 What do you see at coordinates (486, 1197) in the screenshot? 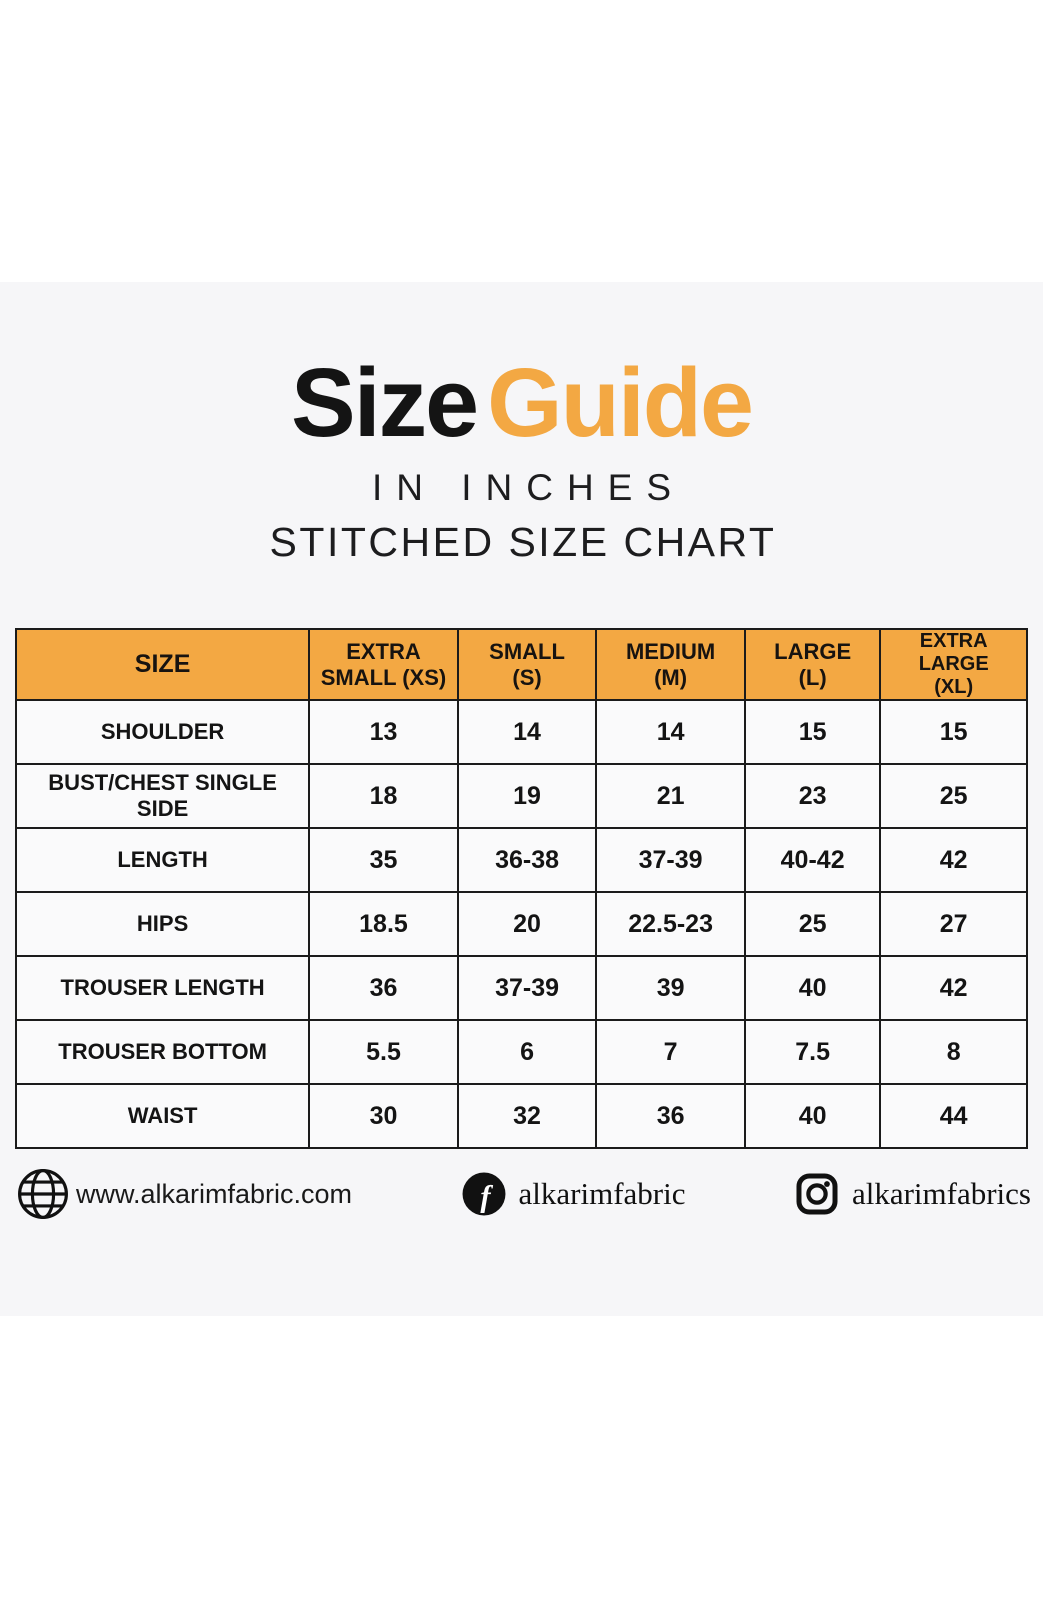
I see `svg-text: f` at bounding box center [486, 1197].